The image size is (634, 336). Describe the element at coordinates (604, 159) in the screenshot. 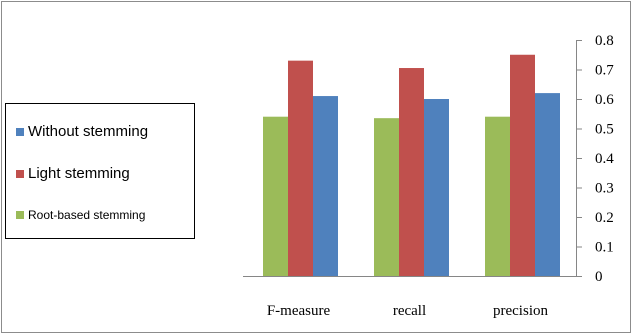

I see `y-tick-label: 0.4` at that location.